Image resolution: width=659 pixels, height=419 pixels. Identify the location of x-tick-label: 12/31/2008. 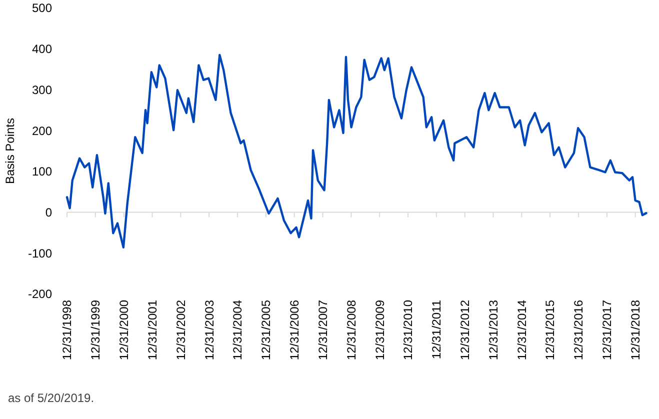
(351, 330).